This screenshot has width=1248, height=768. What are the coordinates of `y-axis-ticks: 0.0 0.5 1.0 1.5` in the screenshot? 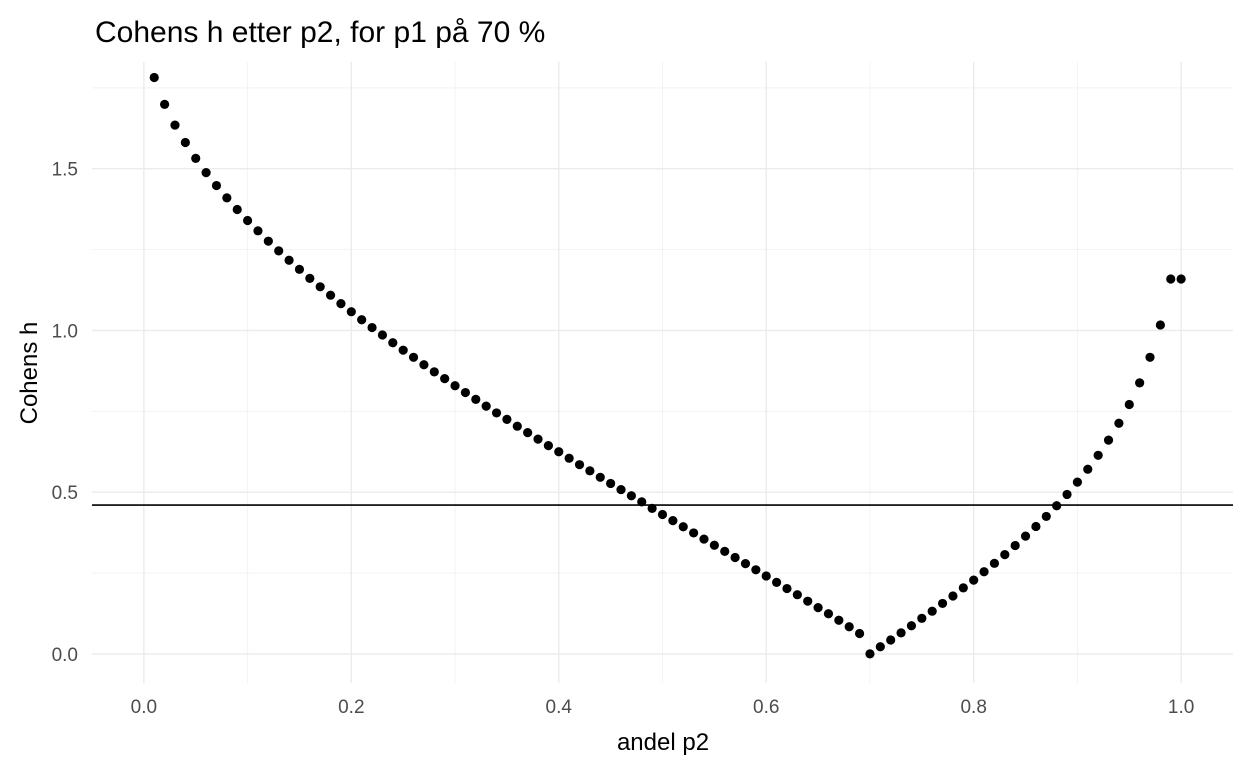 It's located at (65, 413).